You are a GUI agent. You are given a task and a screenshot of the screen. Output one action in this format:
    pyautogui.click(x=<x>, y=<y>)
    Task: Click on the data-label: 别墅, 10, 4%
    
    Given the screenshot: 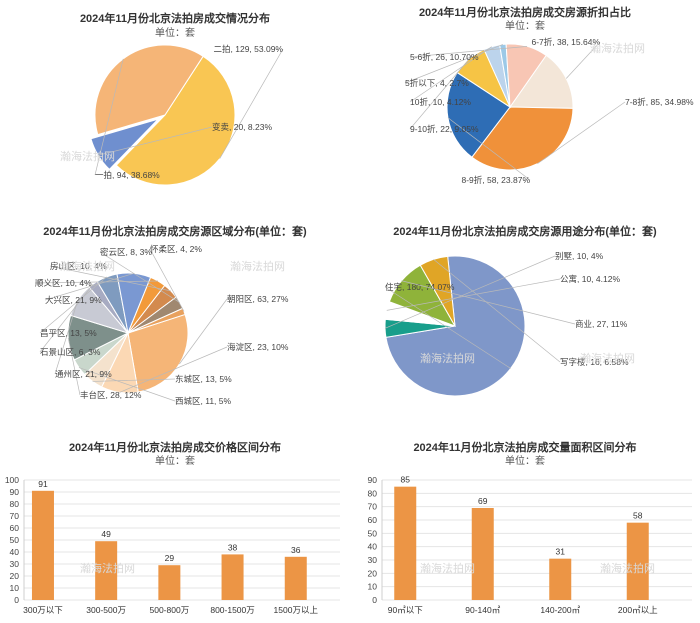 What is the action you would take?
    pyautogui.click(x=579, y=256)
    